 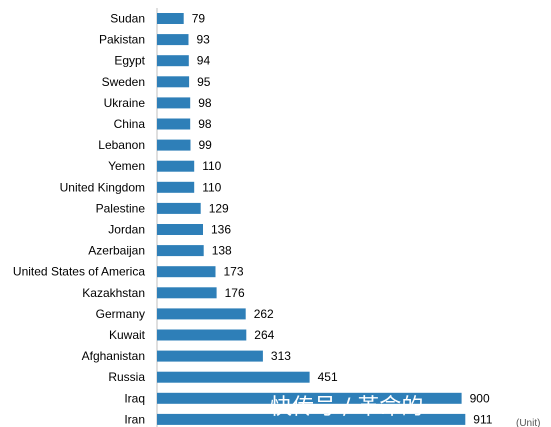 What do you see at coordinates (186, 272) in the screenshot?
I see `bar-united-states-of-america` at bounding box center [186, 272].